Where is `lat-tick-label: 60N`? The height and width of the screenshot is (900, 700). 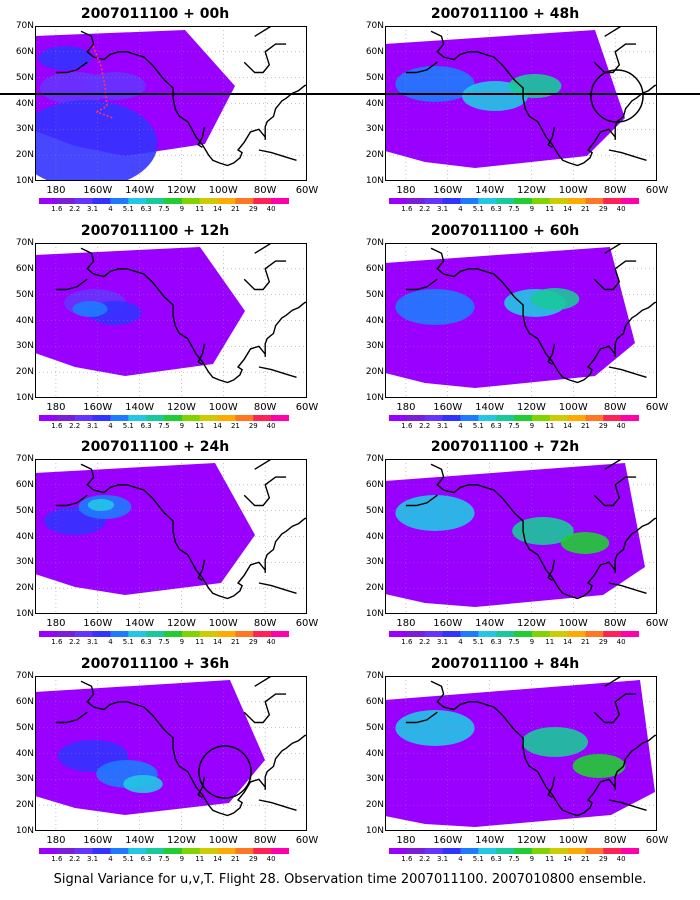
lat-tick-label: 60N is located at coordinates (24, 51).